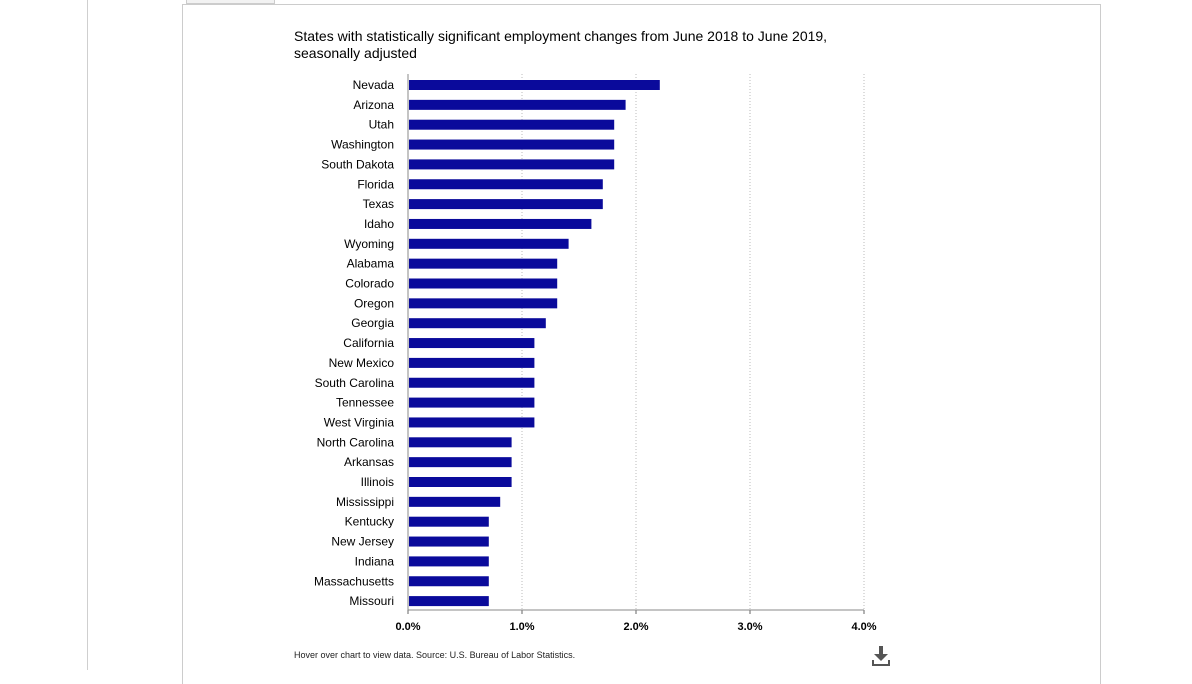 This screenshot has height=684, width=1192. What do you see at coordinates (362, 363) in the screenshot?
I see `category-label: New Mexico` at bounding box center [362, 363].